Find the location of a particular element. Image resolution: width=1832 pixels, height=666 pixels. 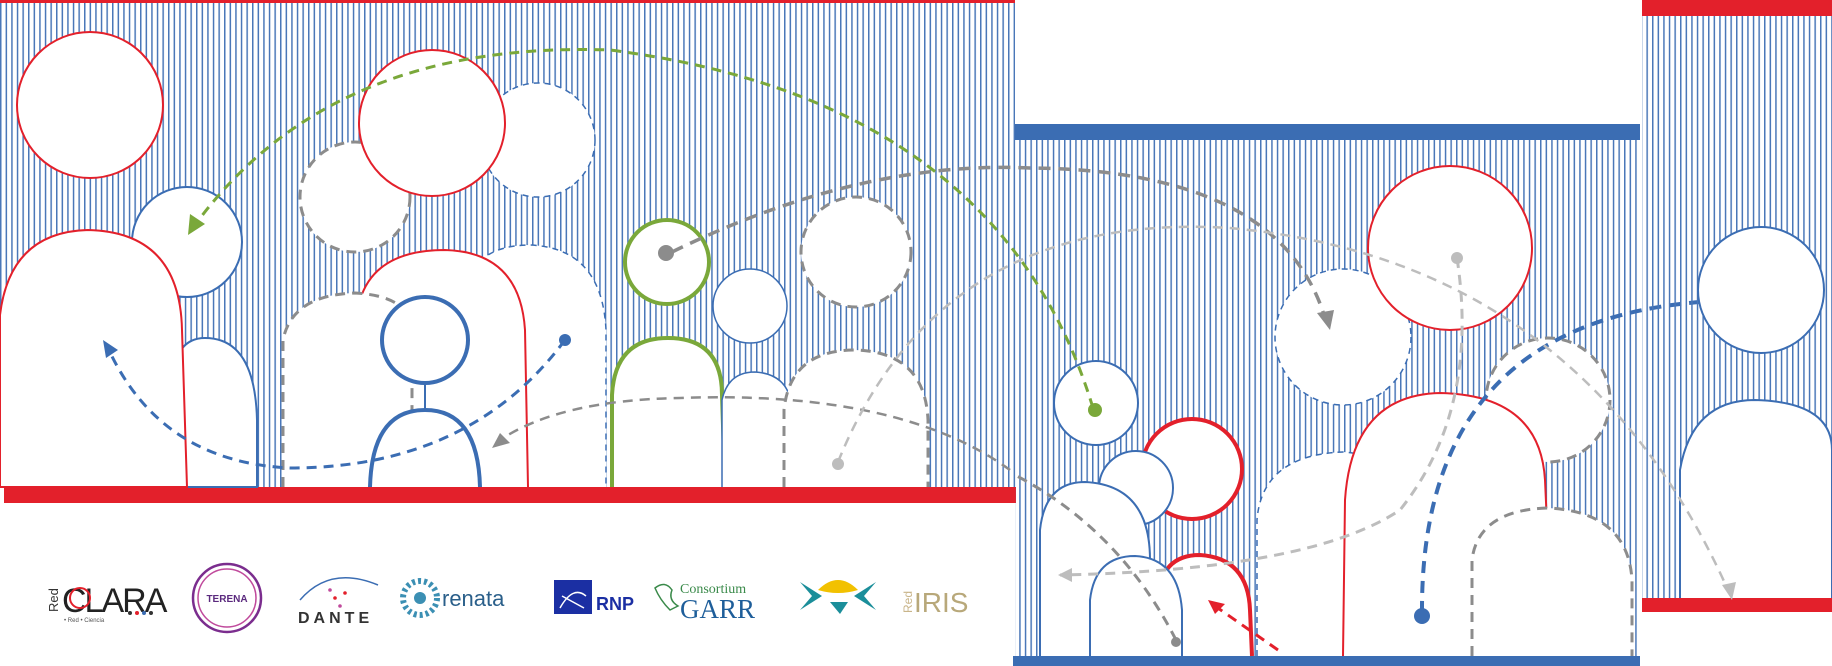

blue-person-head is located at coordinates (425, 340).